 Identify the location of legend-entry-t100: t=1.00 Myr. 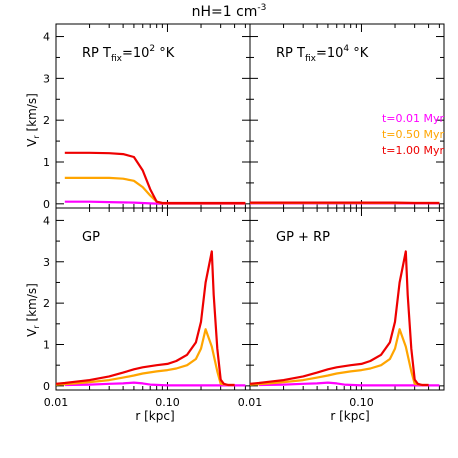
(413, 150).